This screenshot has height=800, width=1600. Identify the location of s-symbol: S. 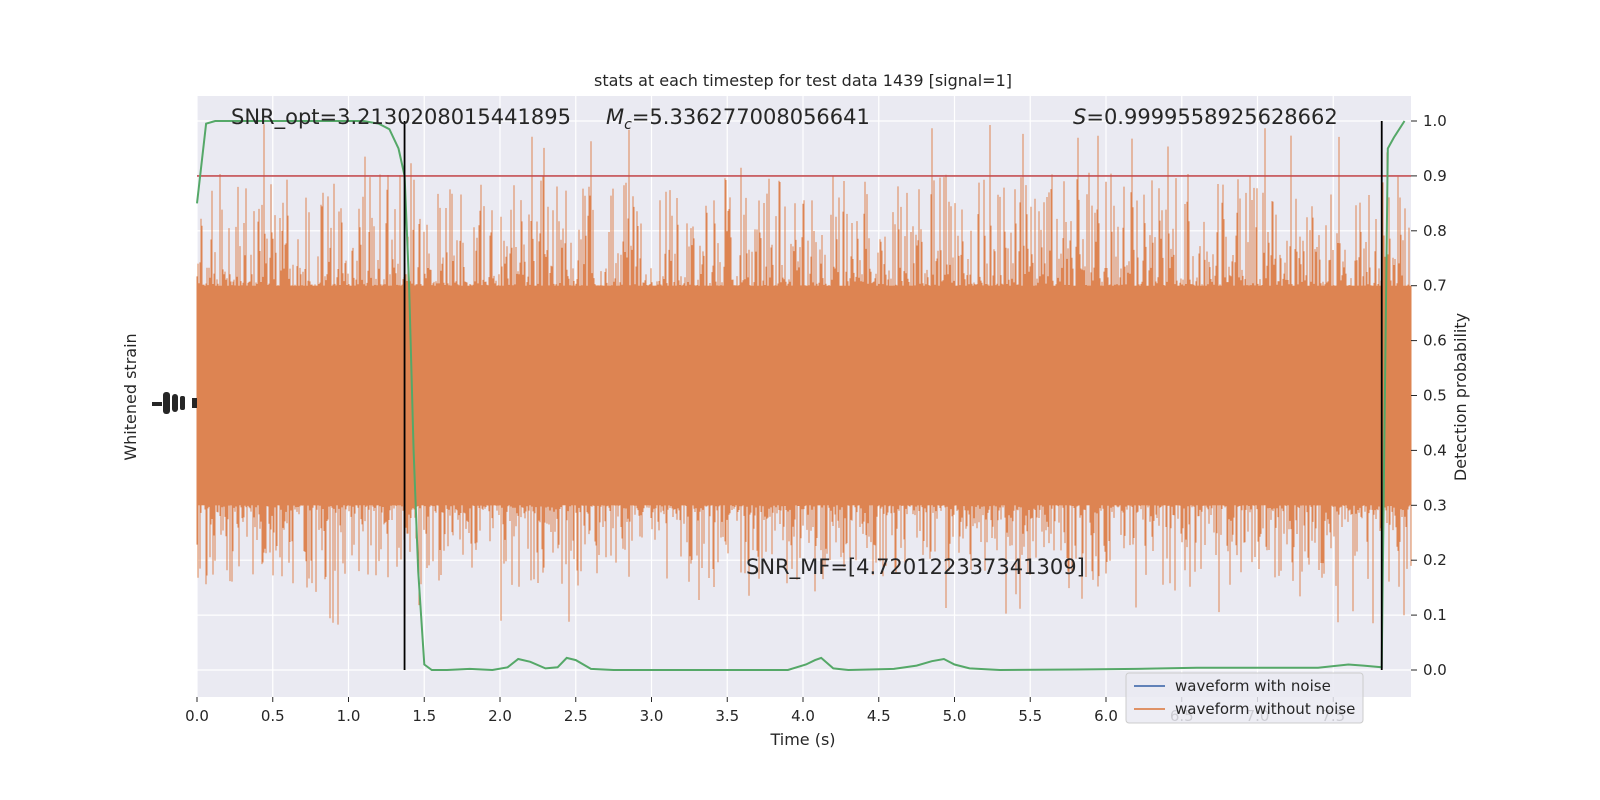
(1079, 117).